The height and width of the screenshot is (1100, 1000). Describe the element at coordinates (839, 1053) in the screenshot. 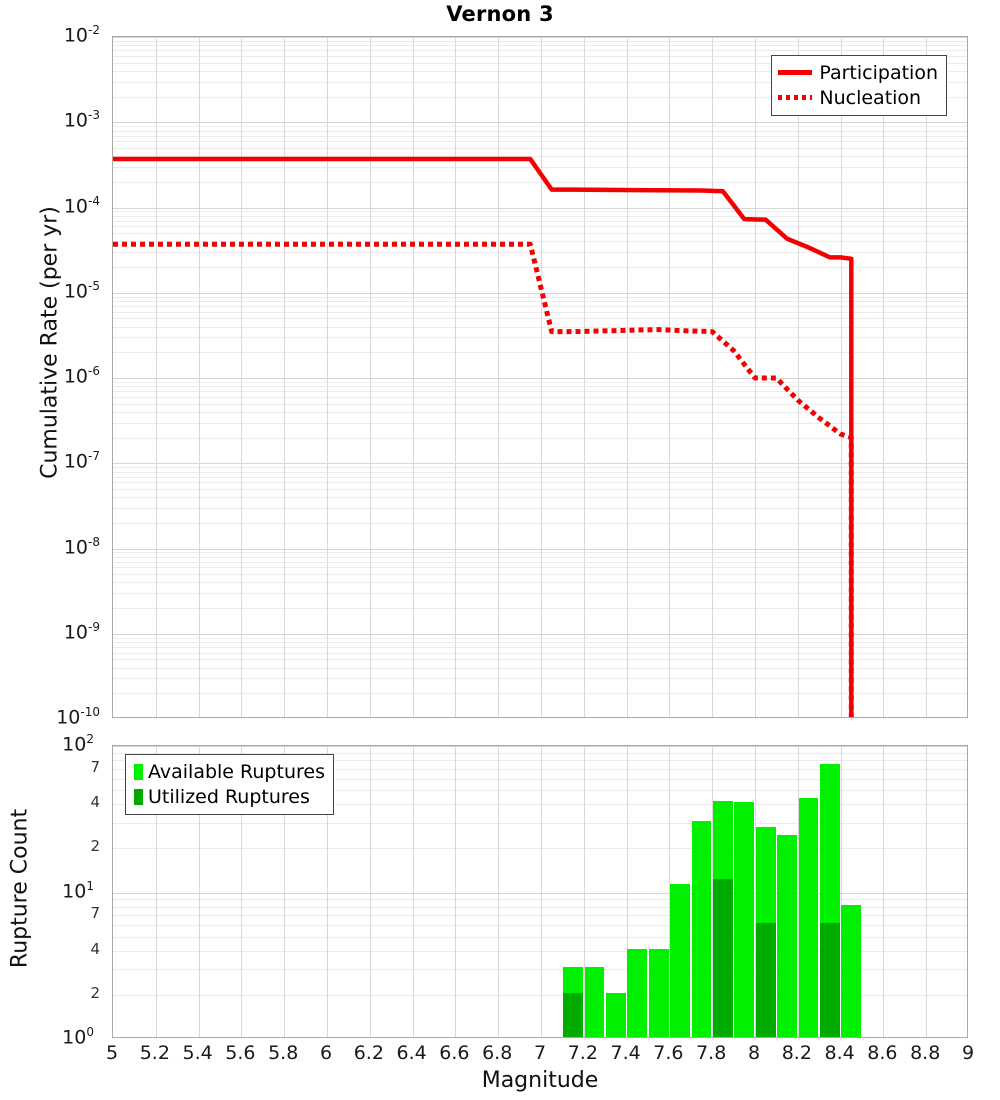

I see `x-tick-label: 8.4` at that location.